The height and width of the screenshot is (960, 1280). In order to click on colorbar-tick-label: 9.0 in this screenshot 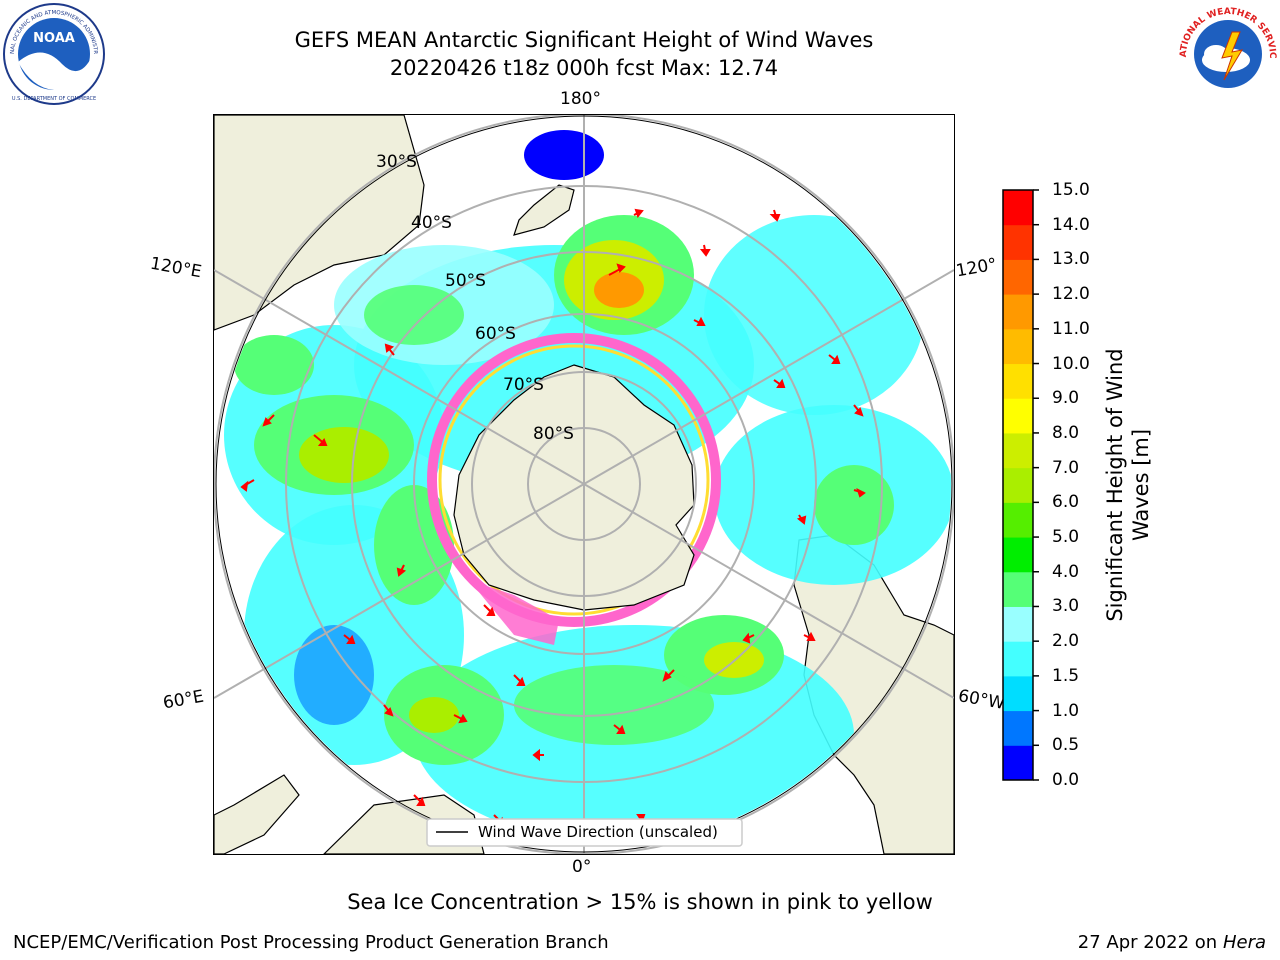, I will do `click(1066, 398)`.